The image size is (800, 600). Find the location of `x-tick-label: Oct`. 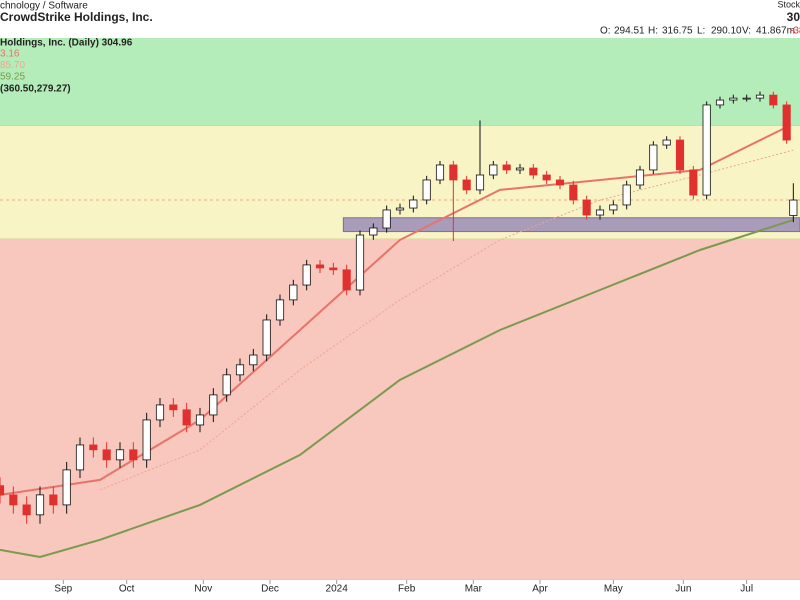

x-tick-label: Oct is located at coordinates (127, 589).